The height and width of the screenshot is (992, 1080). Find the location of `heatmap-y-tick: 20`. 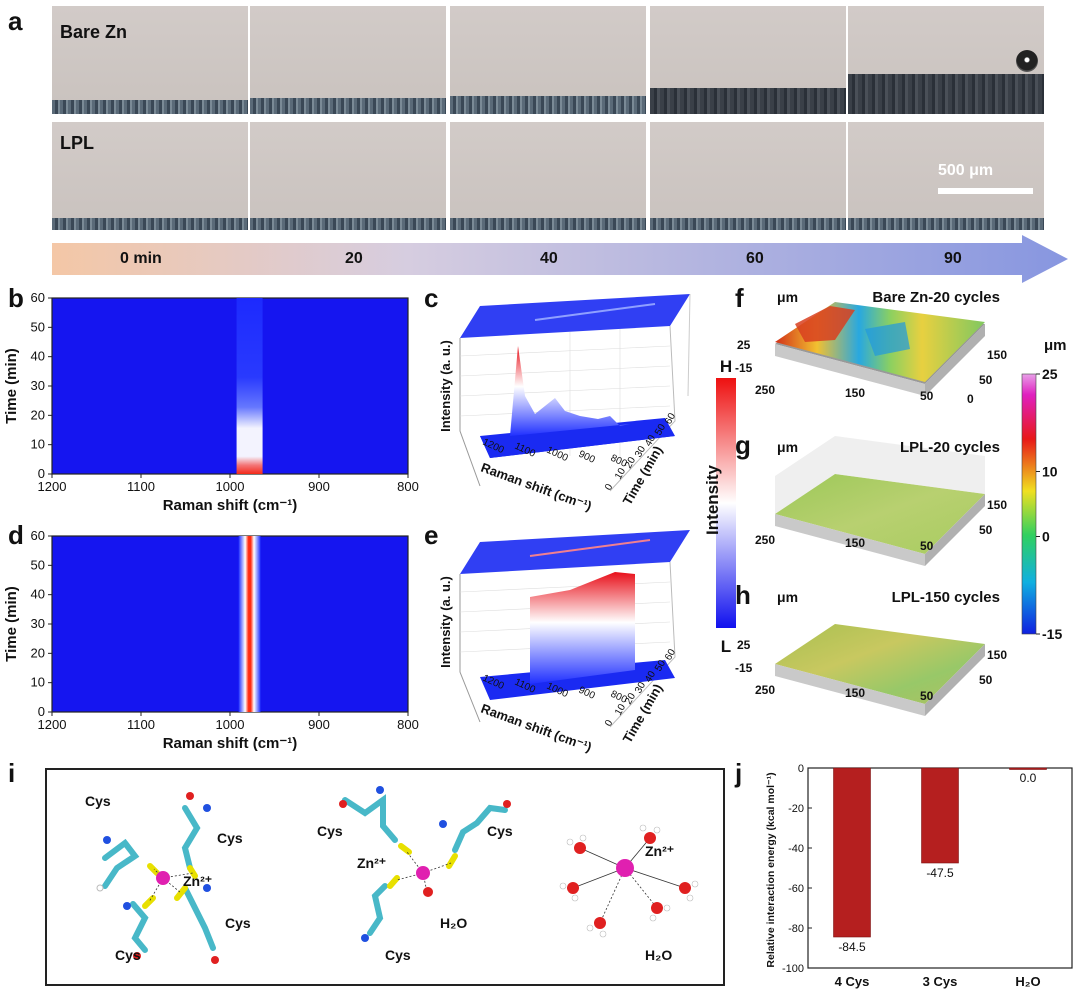

heatmap-y-tick: 20 is located at coordinates (38, 652).